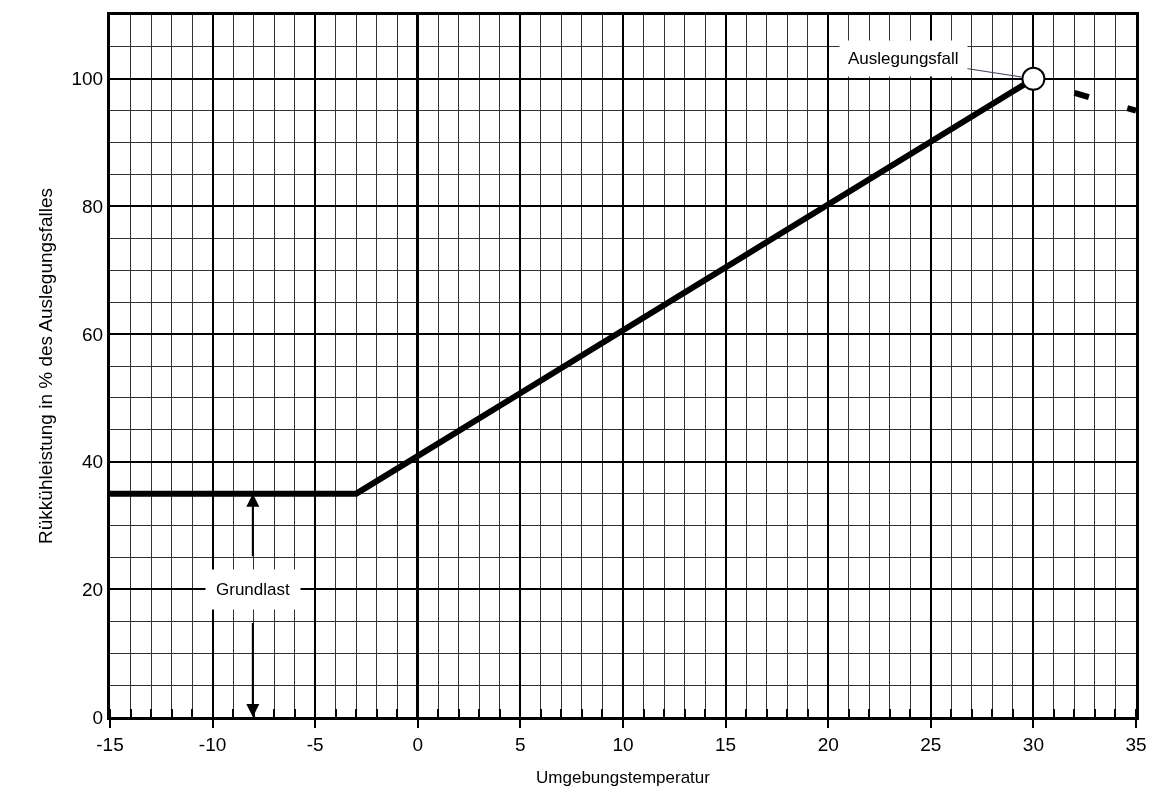 Image resolution: width=1166 pixels, height=807 pixels. Describe the element at coordinates (520, 744) in the screenshot. I see `x-tick-label: 5` at that location.